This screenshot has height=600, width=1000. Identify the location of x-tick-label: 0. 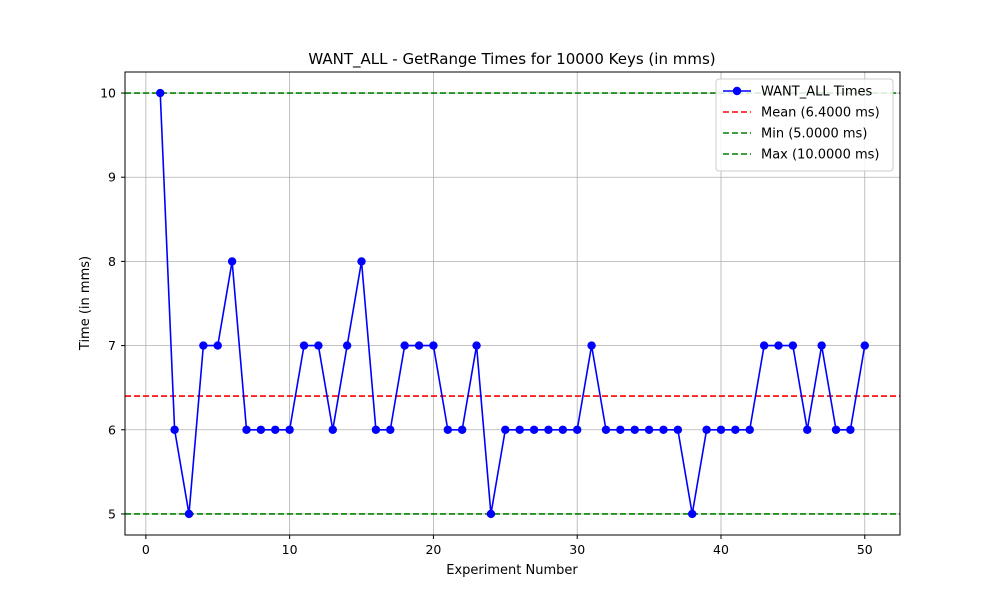
(146, 549).